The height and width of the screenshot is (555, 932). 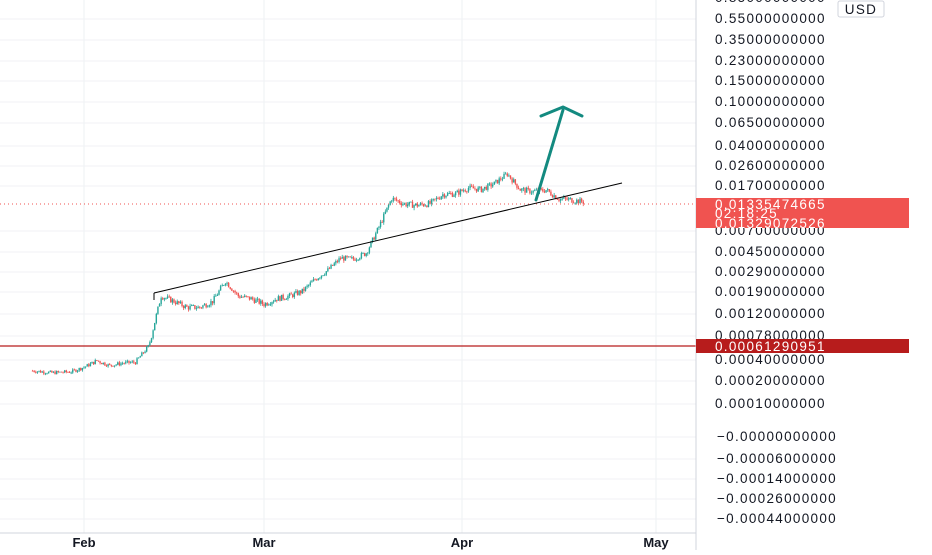 What do you see at coordinates (561, 111) in the screenshot?
I see `projection-arrow-head` at bounding box center [561, 111].